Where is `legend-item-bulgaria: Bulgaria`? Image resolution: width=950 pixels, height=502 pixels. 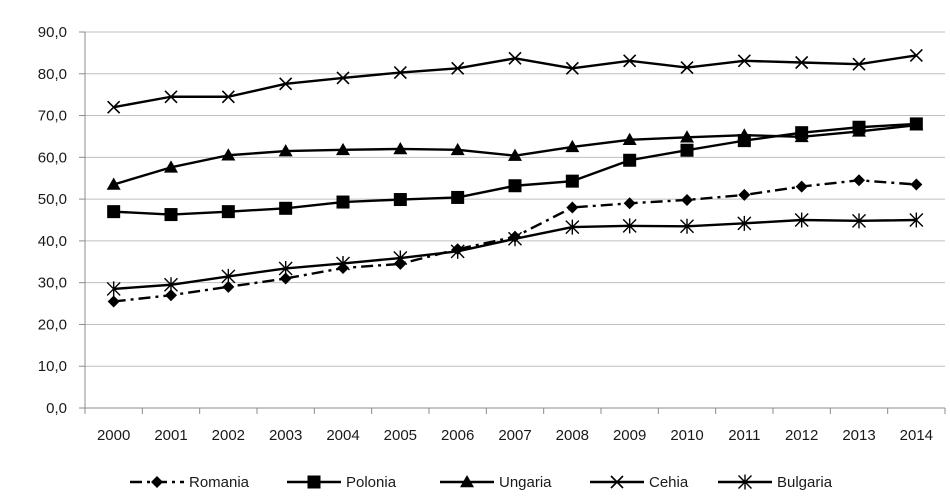
legend-item-bulgaria: Bulgaria is located at coordinates (775, 482).